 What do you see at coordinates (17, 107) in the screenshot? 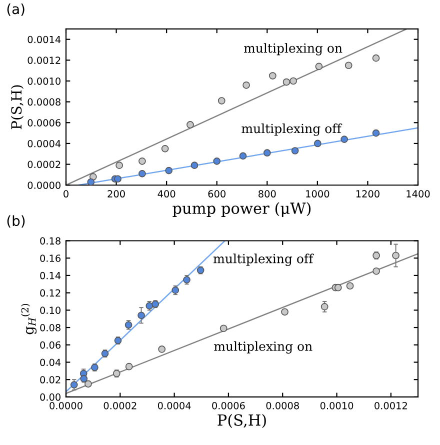
I see `y-axis-title: P(S,H)` at bounding box center [17, 107].